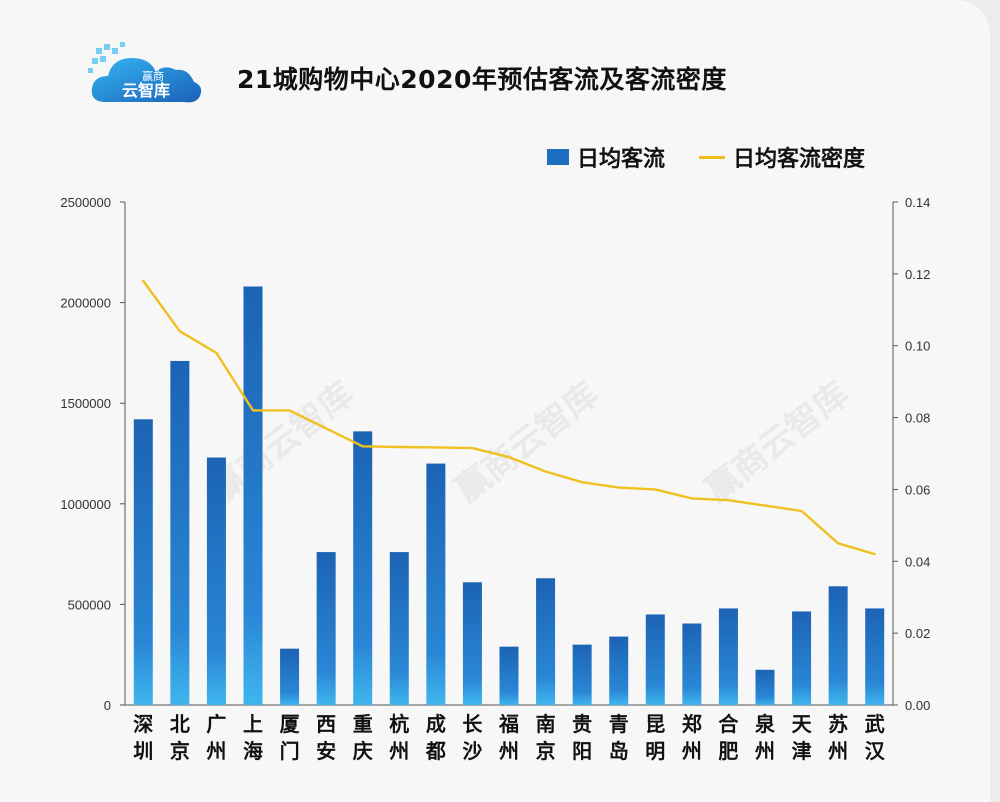 The image size is (1000, 802). I want to click on legend-label-line: 日均客流密度, so click(799, 159).